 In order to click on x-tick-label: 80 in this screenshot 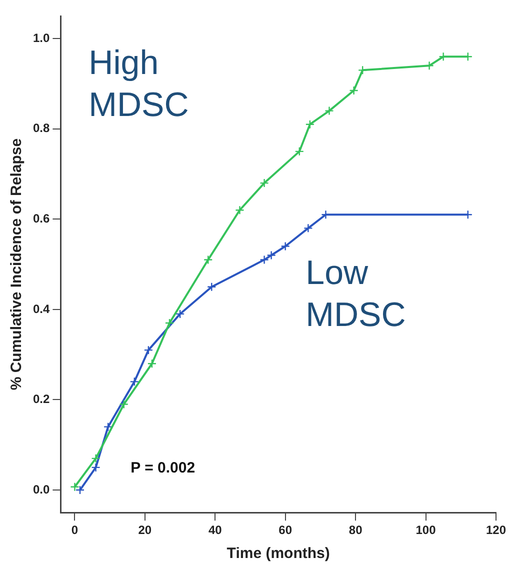, I will do `click(355, 530)`.